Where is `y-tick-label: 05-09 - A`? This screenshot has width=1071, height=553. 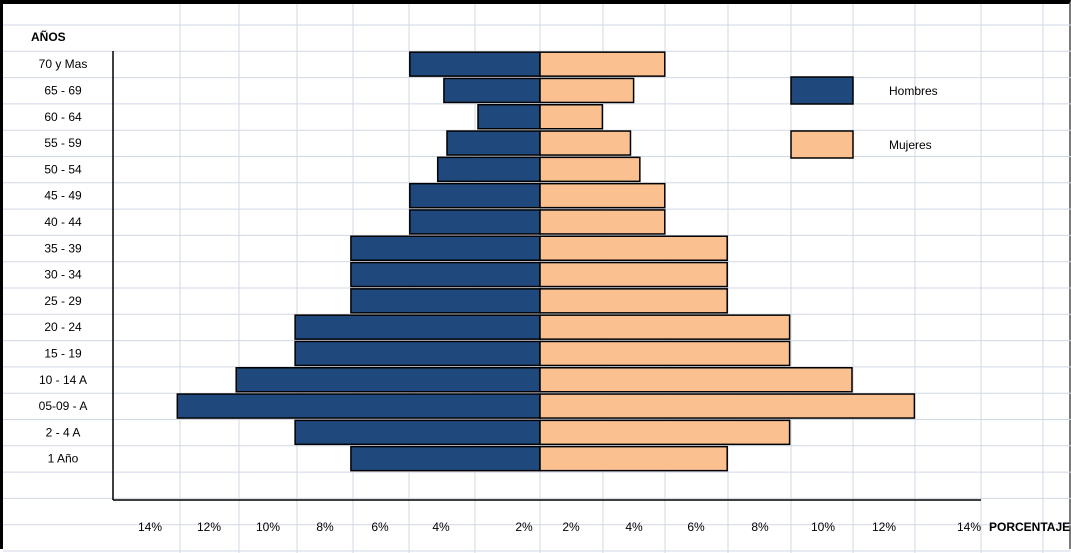 y-tick-label: 05-09 - A is located at coordinates (63, 406).